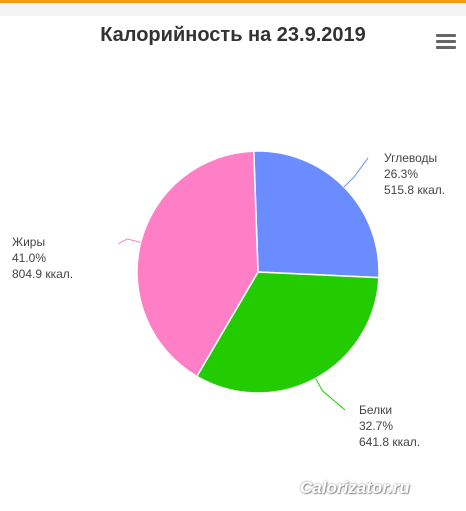  Describe the element at coordinates (376, 426) in the screenshot. I see `slice-label-percent: 32.7%` at that location.